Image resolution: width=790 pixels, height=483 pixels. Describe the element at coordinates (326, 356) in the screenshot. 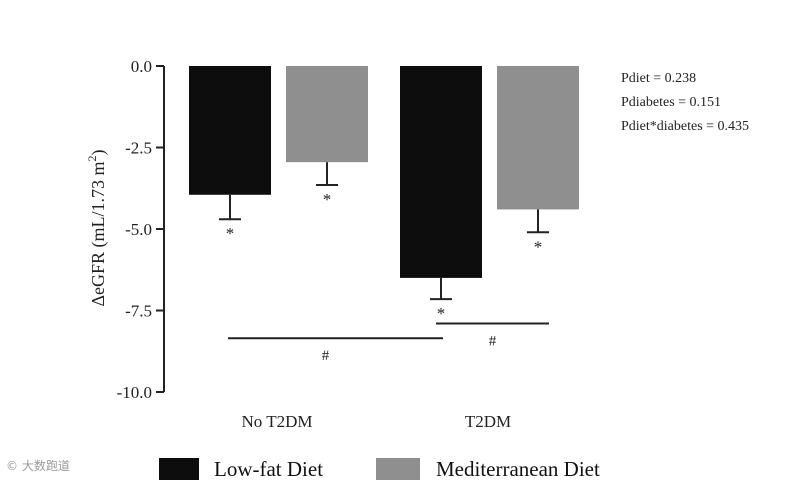

I see `bracket-label-0: #` at that location.